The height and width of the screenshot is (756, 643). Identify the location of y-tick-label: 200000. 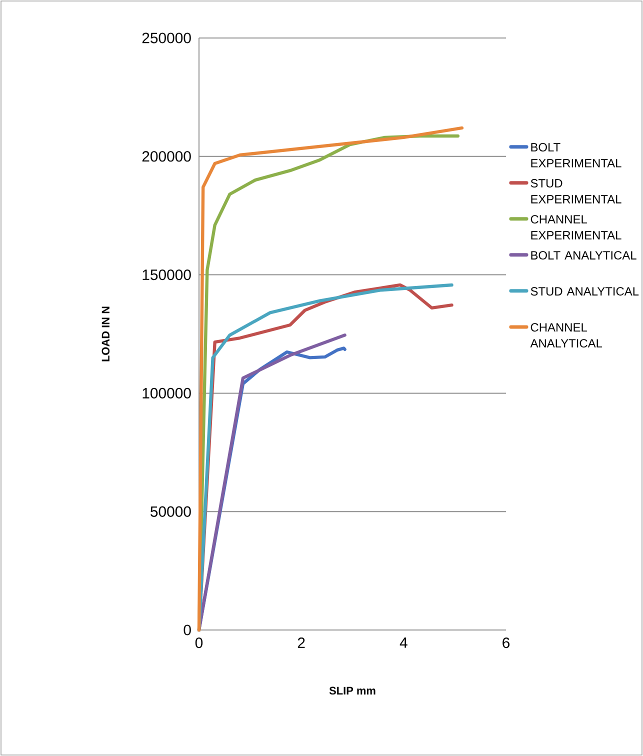
(166, 156).